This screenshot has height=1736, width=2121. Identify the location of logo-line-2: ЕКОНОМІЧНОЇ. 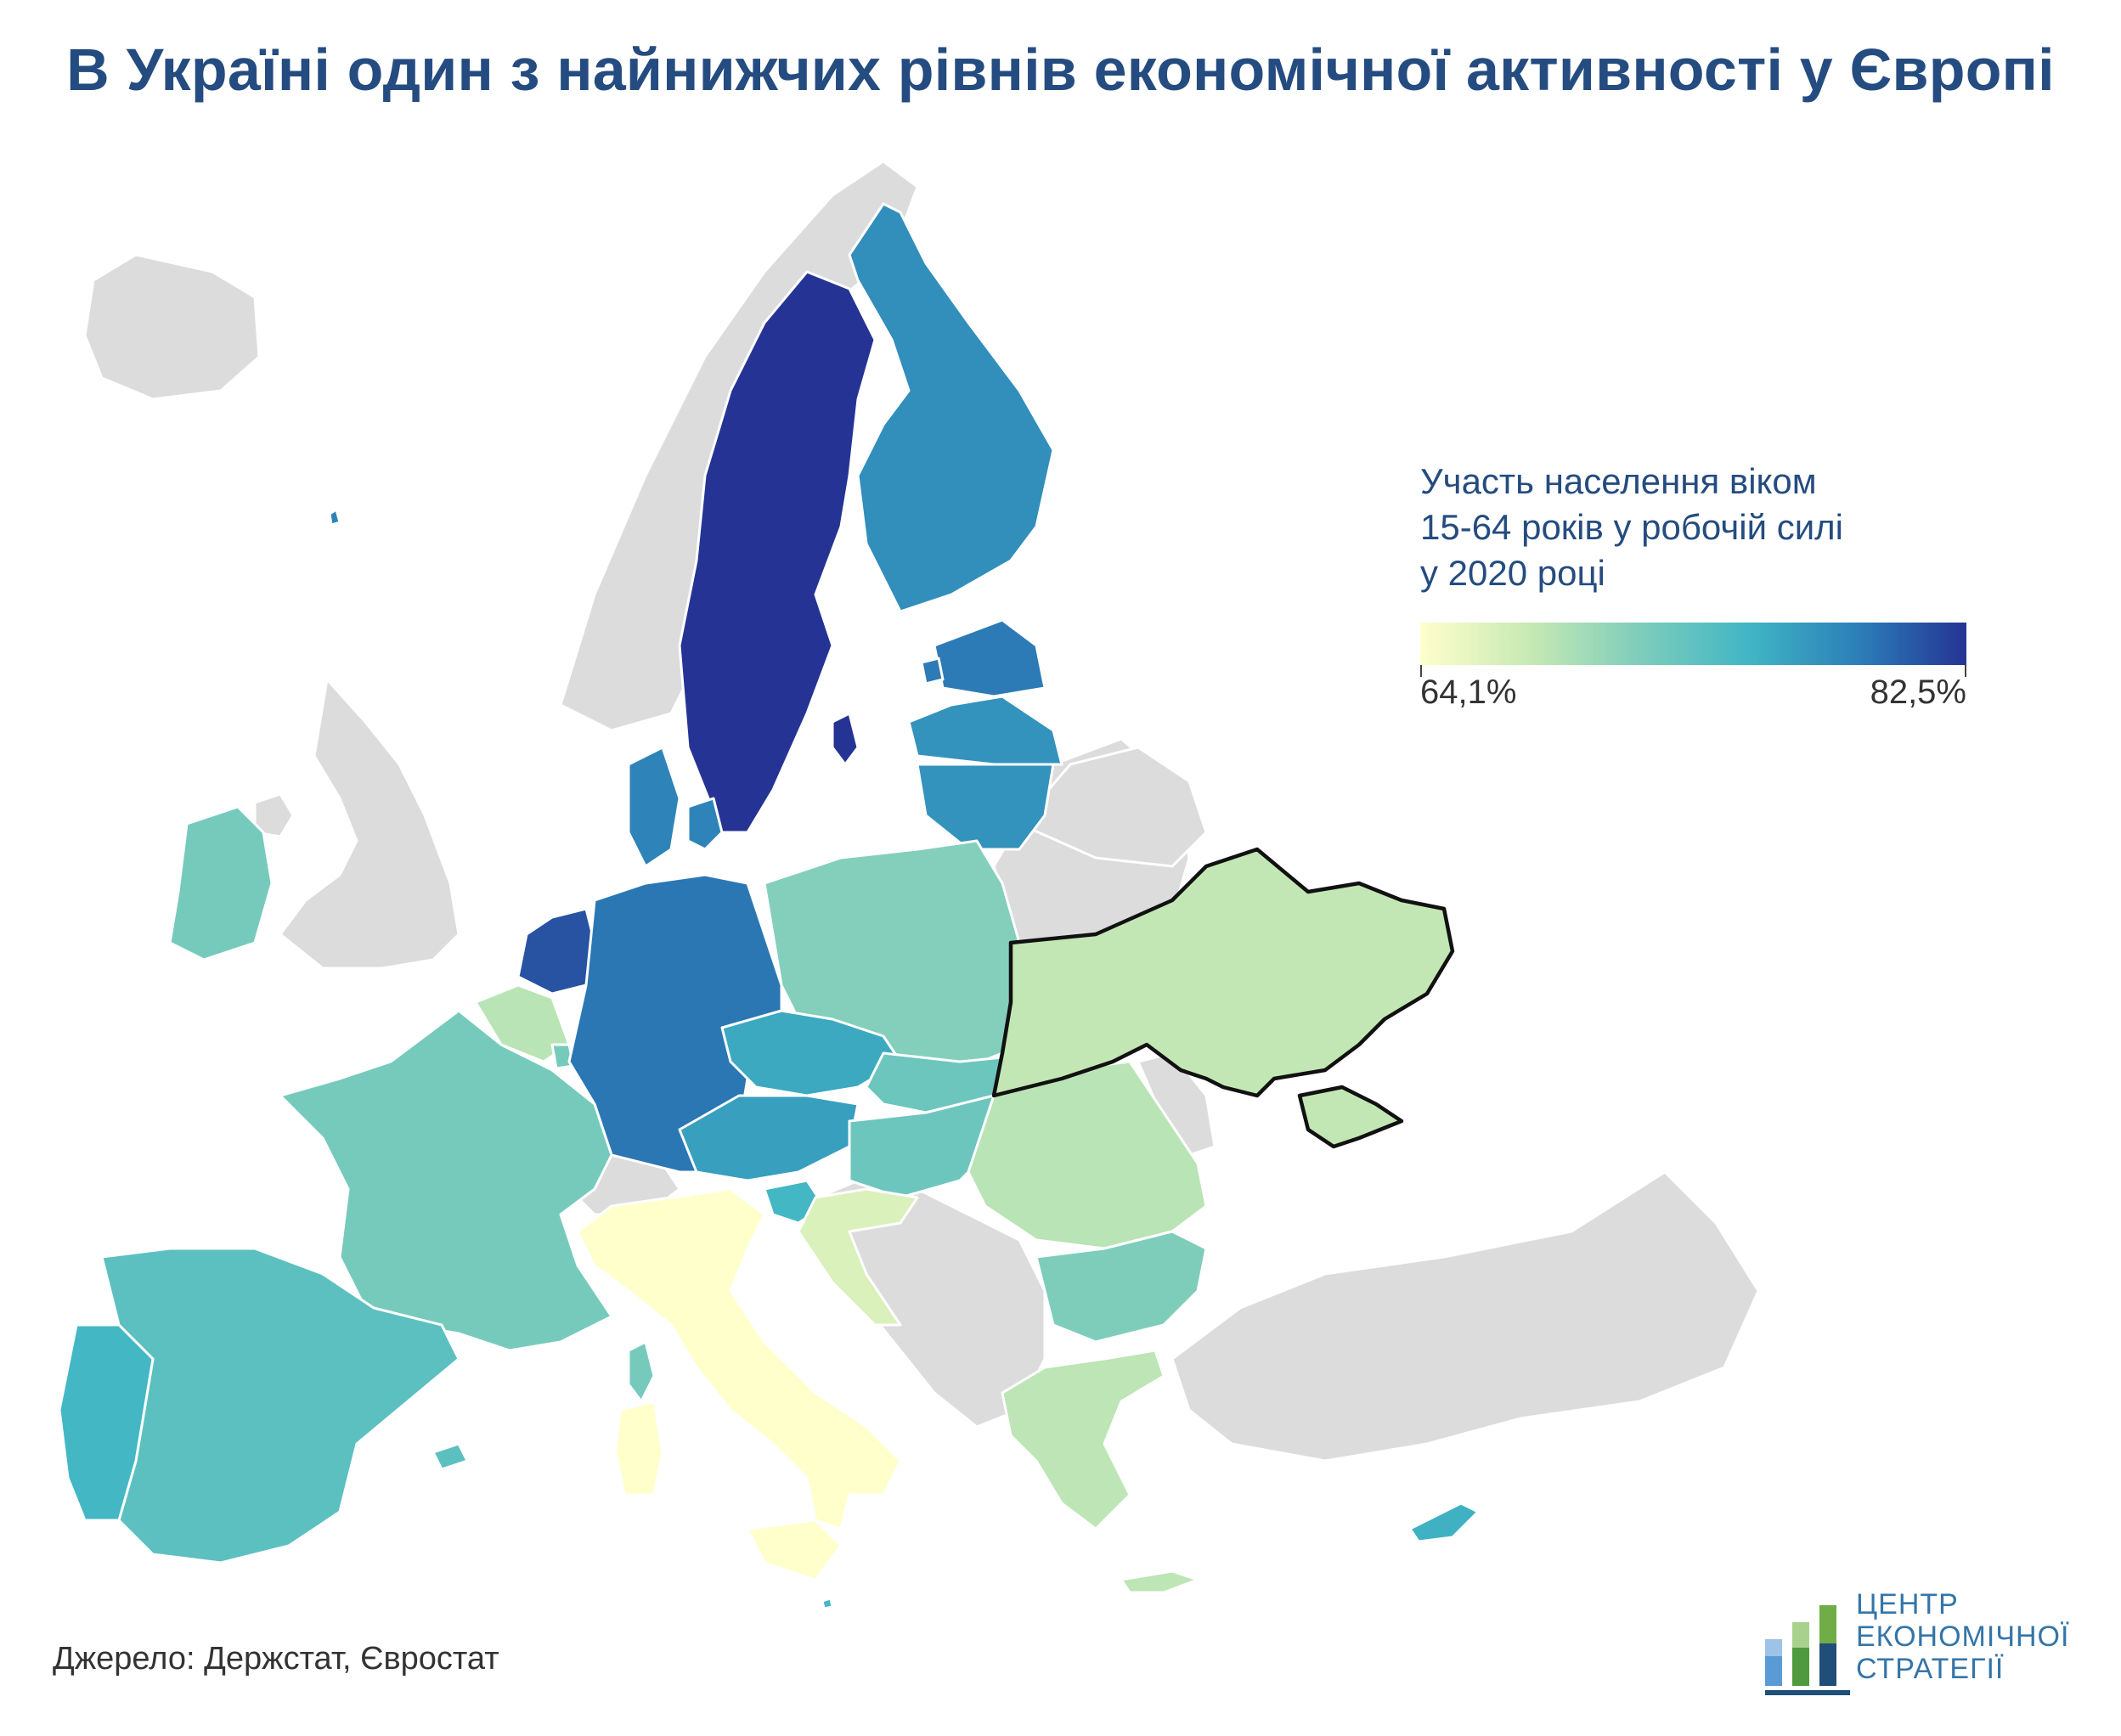
(1963, 1636).